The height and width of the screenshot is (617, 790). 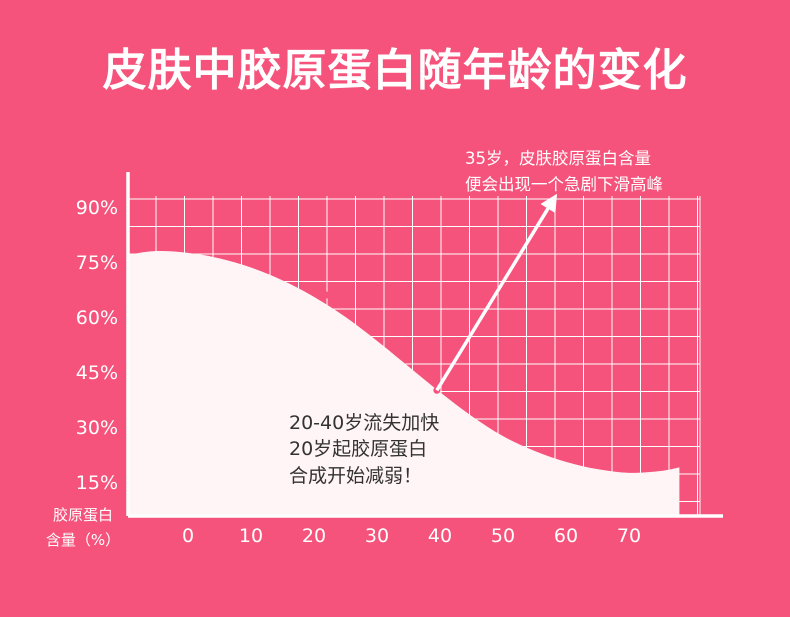 What do you see at coordinates (629, 536) in the screenshot?
I see `x-tick-label: 70` at bounding box center [629, 536].